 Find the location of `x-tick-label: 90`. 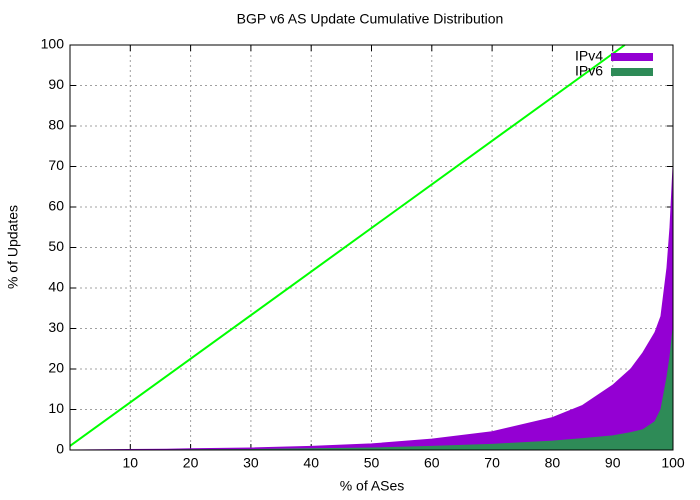

x-tick-label: 90 is located at coordinates (613, 463).